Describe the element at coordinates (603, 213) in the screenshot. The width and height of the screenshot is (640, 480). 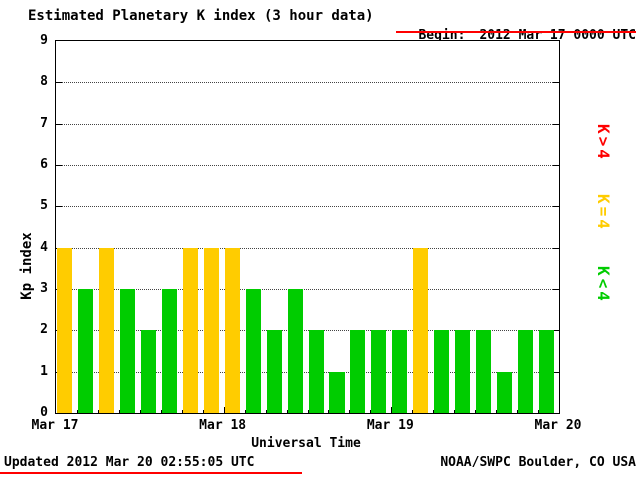
I see `legend-item-k-equal-4: K=4` at that location.